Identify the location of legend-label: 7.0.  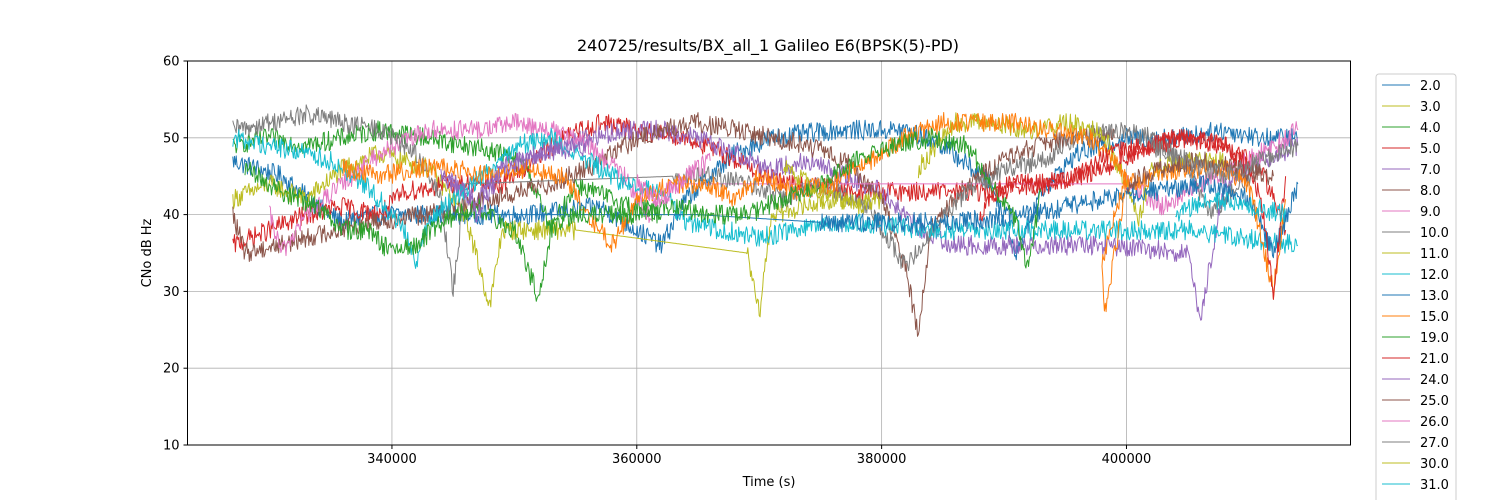
(1430, 170).